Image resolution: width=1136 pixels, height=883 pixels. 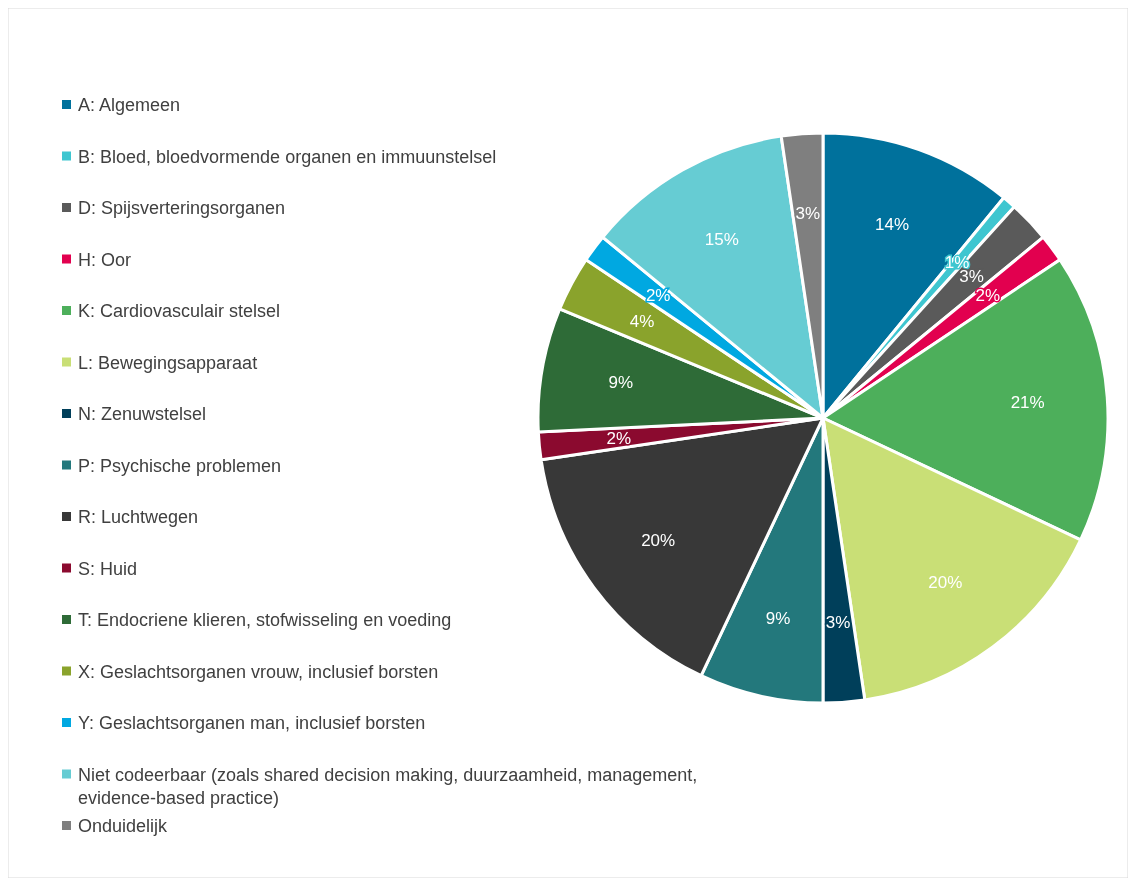 What do you see at coordinates (180, 465) in the screenshot?
I see `legend-label: P: Psychische problemen` at bounding box center [180, 465].